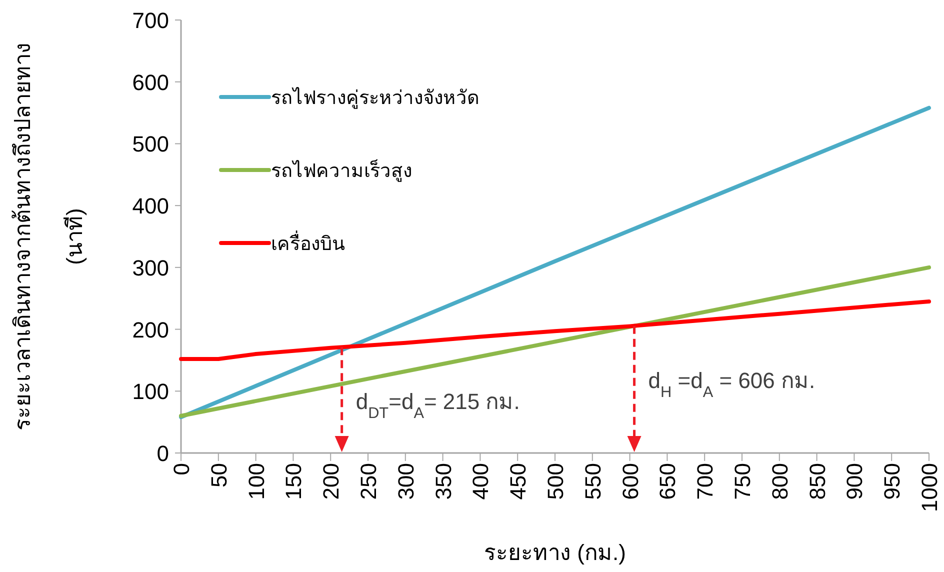 This screenshot has width=944, height=572. Describe the element at coordinates (162, 453) in the screenshot. I see `y-tick-label: 0` at that location.